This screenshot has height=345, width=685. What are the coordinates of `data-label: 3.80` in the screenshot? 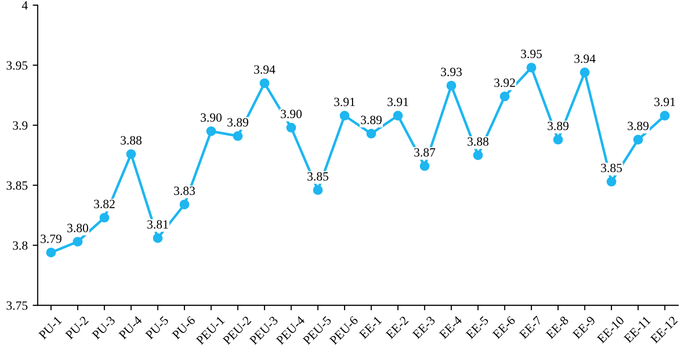 It's located at (77, 228).